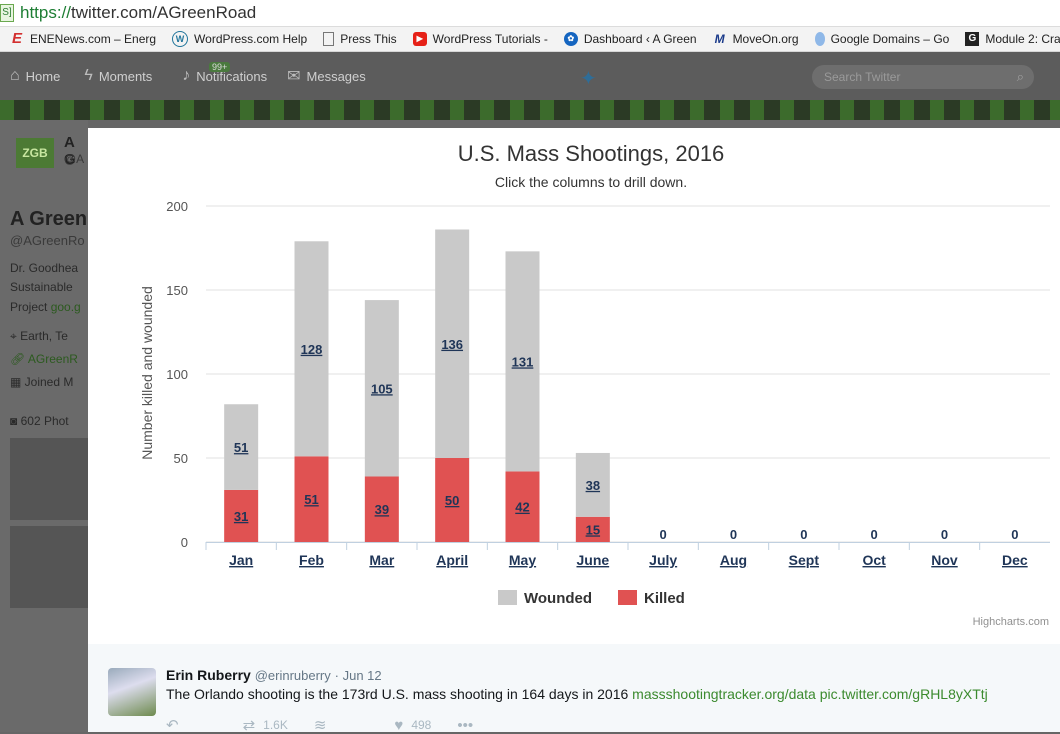 The height and width of the screenshot is (734, 1060). What do you see at coordinates (324, 725) in the screenshot?
I see `buffer-button: ≋` at bounding box center [324, 725].